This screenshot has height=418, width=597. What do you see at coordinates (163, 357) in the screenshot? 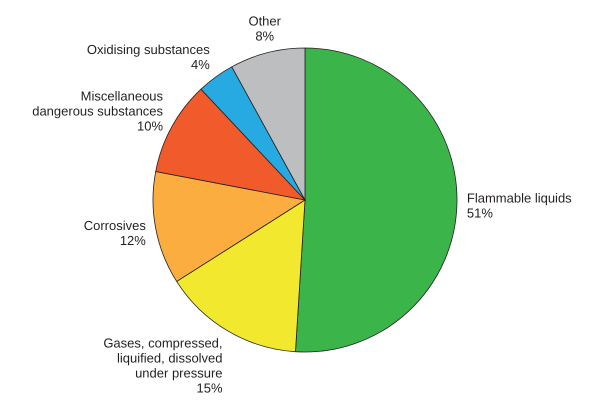
I see `slice-label: Gases, compressed, liquified, dissolved under pressure` at bounding box center [163, 357].